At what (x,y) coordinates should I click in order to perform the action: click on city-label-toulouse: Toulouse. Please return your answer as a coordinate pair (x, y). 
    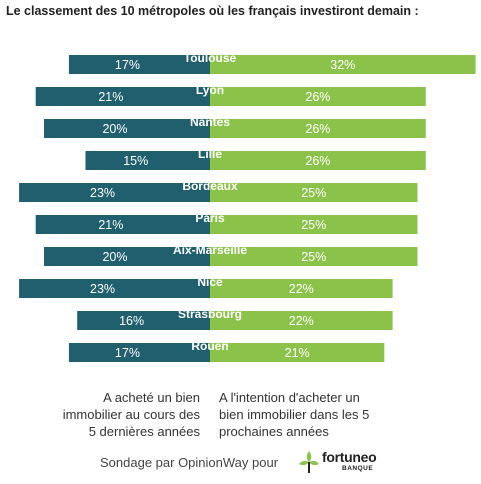
    Looking at the image, I should click on (210, 58).